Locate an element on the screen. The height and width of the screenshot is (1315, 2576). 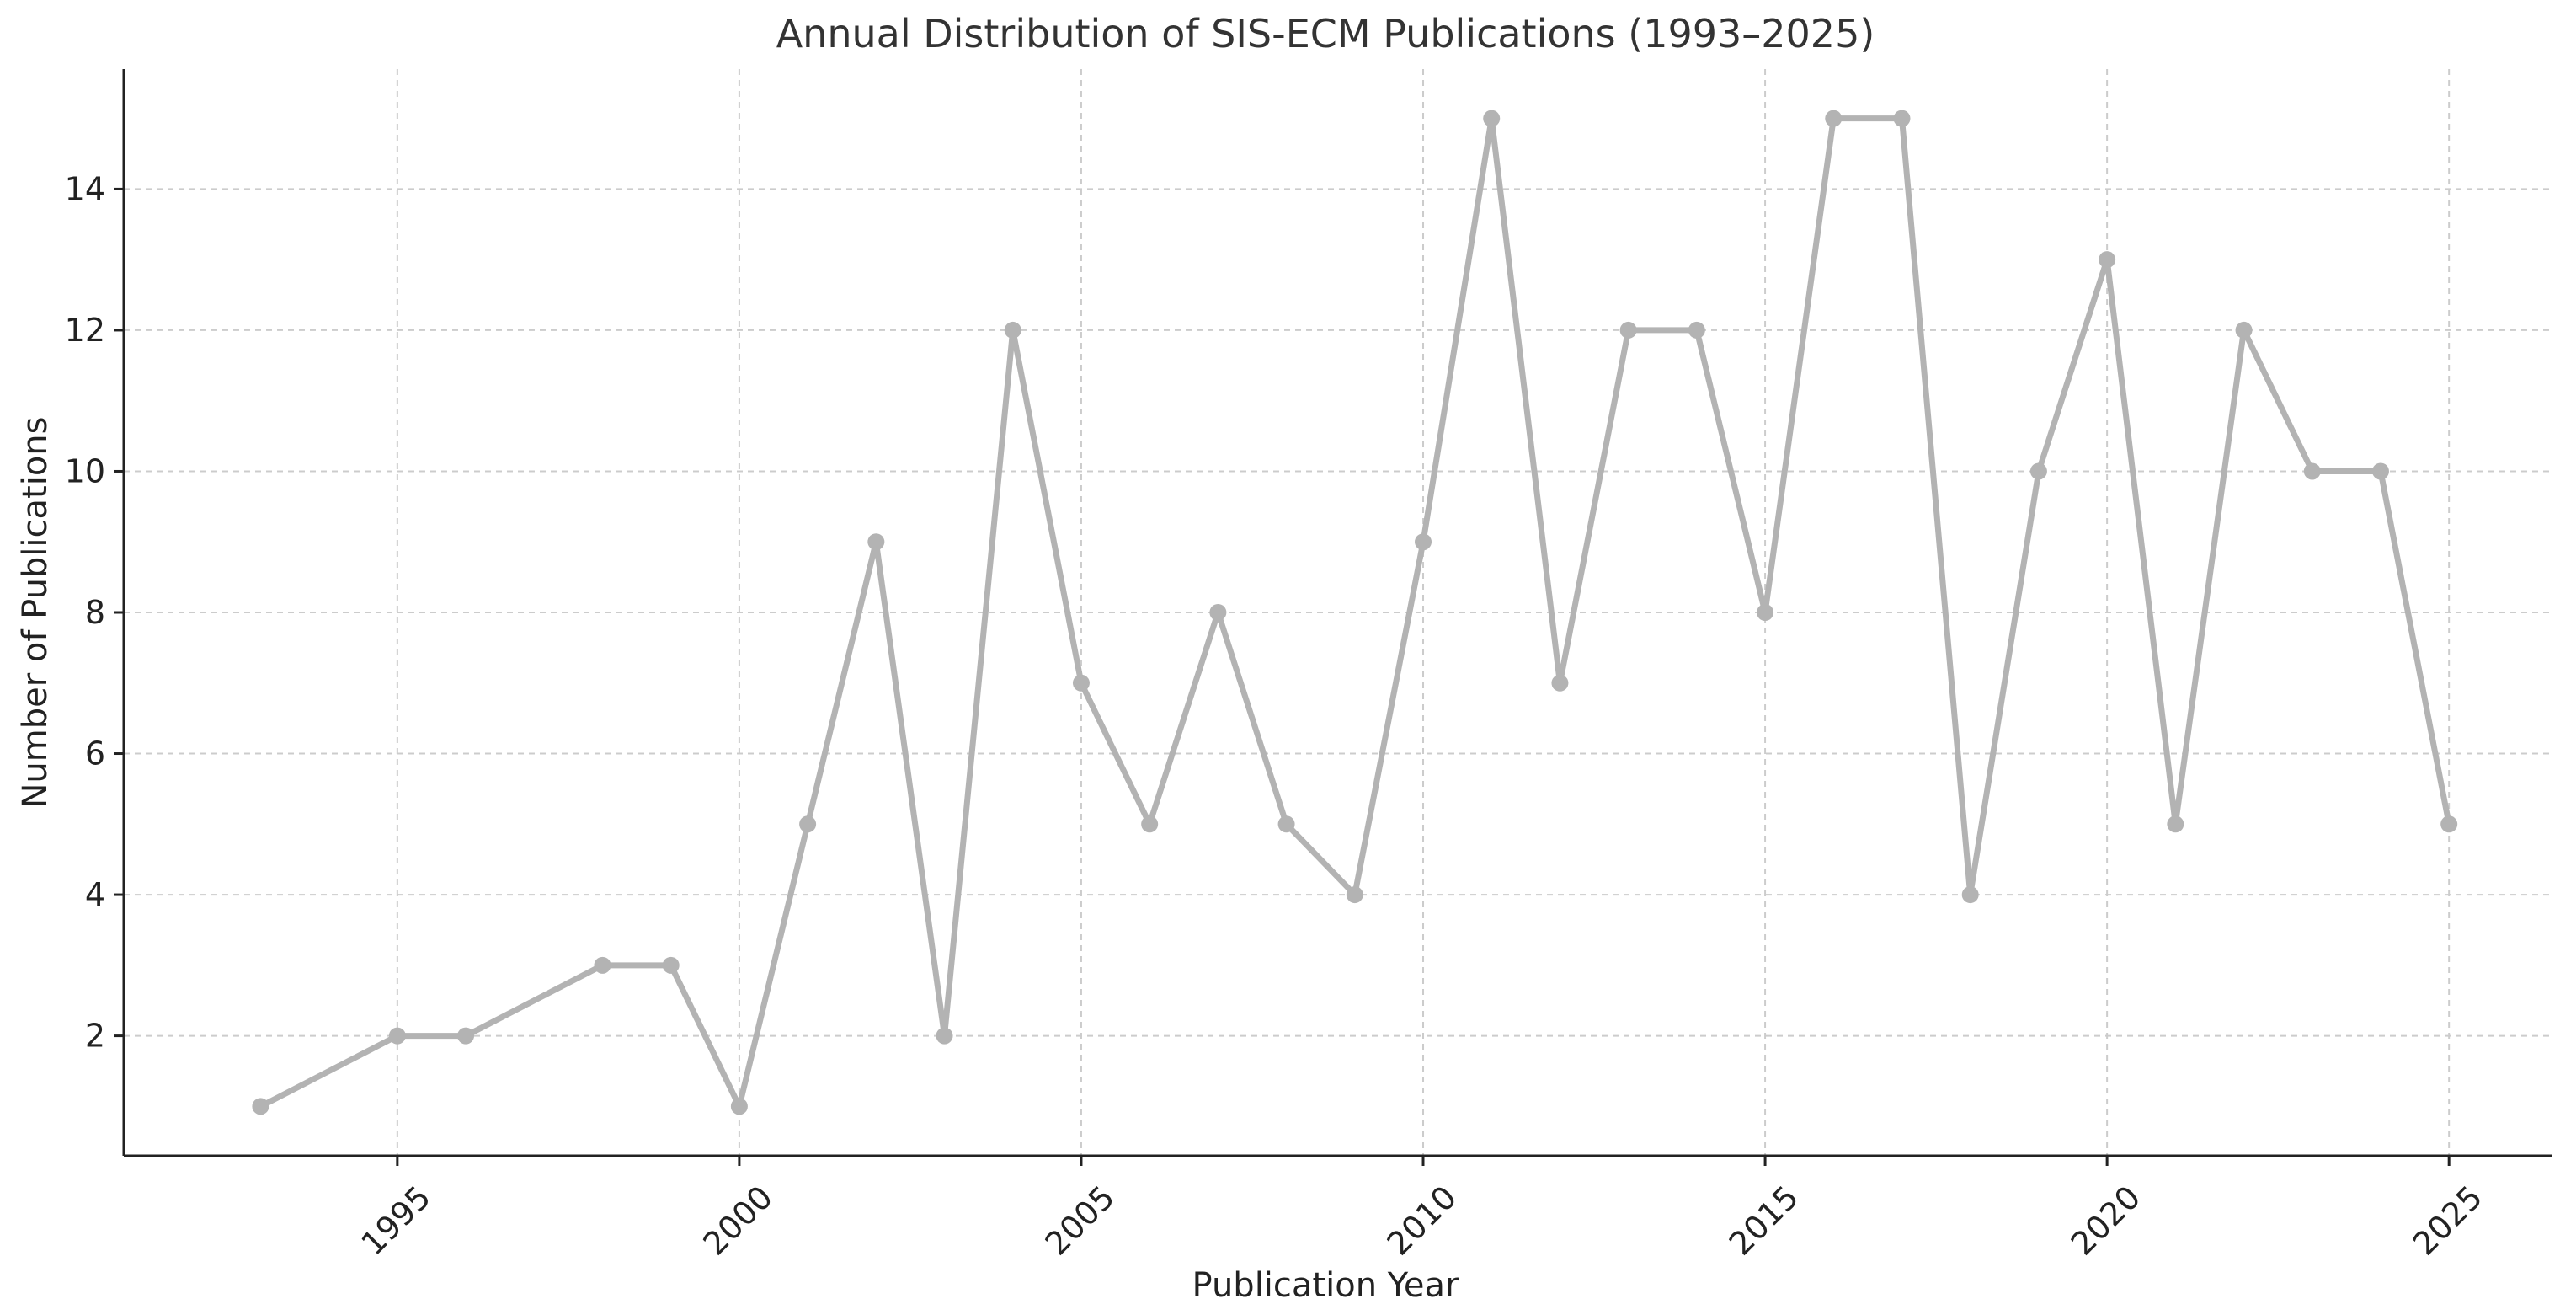
x-tick-label-2015: 2015 is located at coordinates (1764, 1221).